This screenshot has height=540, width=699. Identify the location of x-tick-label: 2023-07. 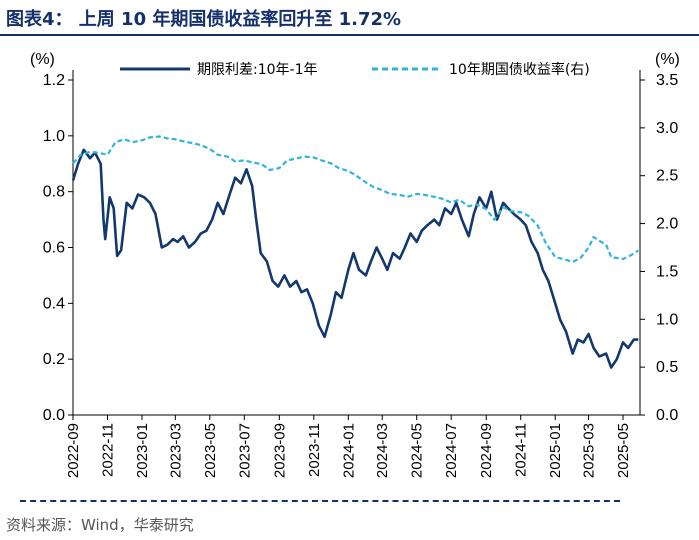
(244, 450).